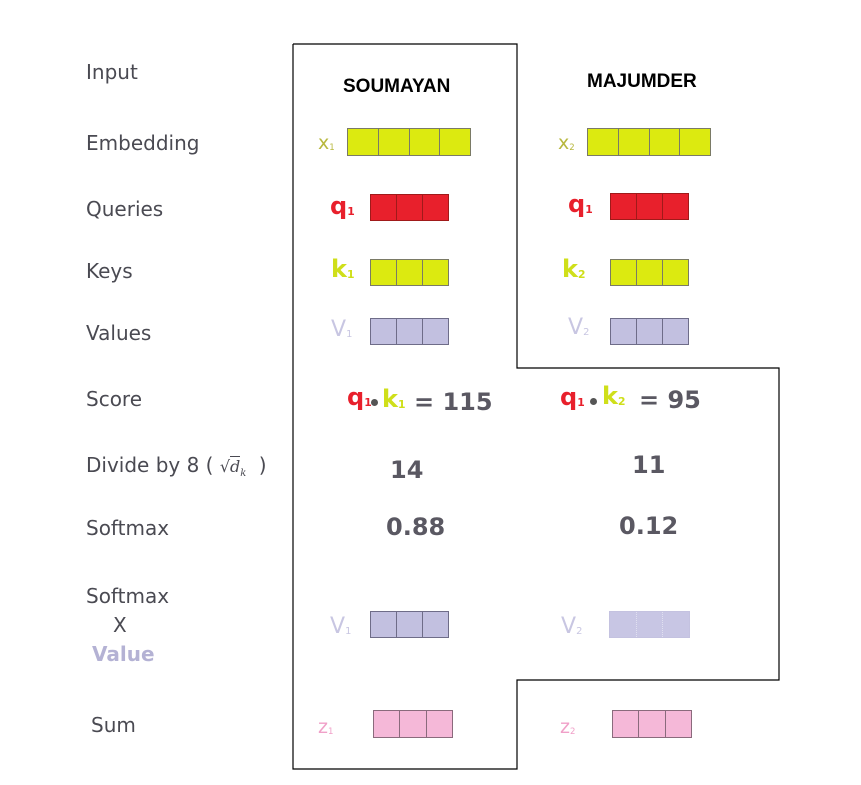 The height and width of the screenshot is (785, 861). I want to click on label-input: Input, so click(112, 72).